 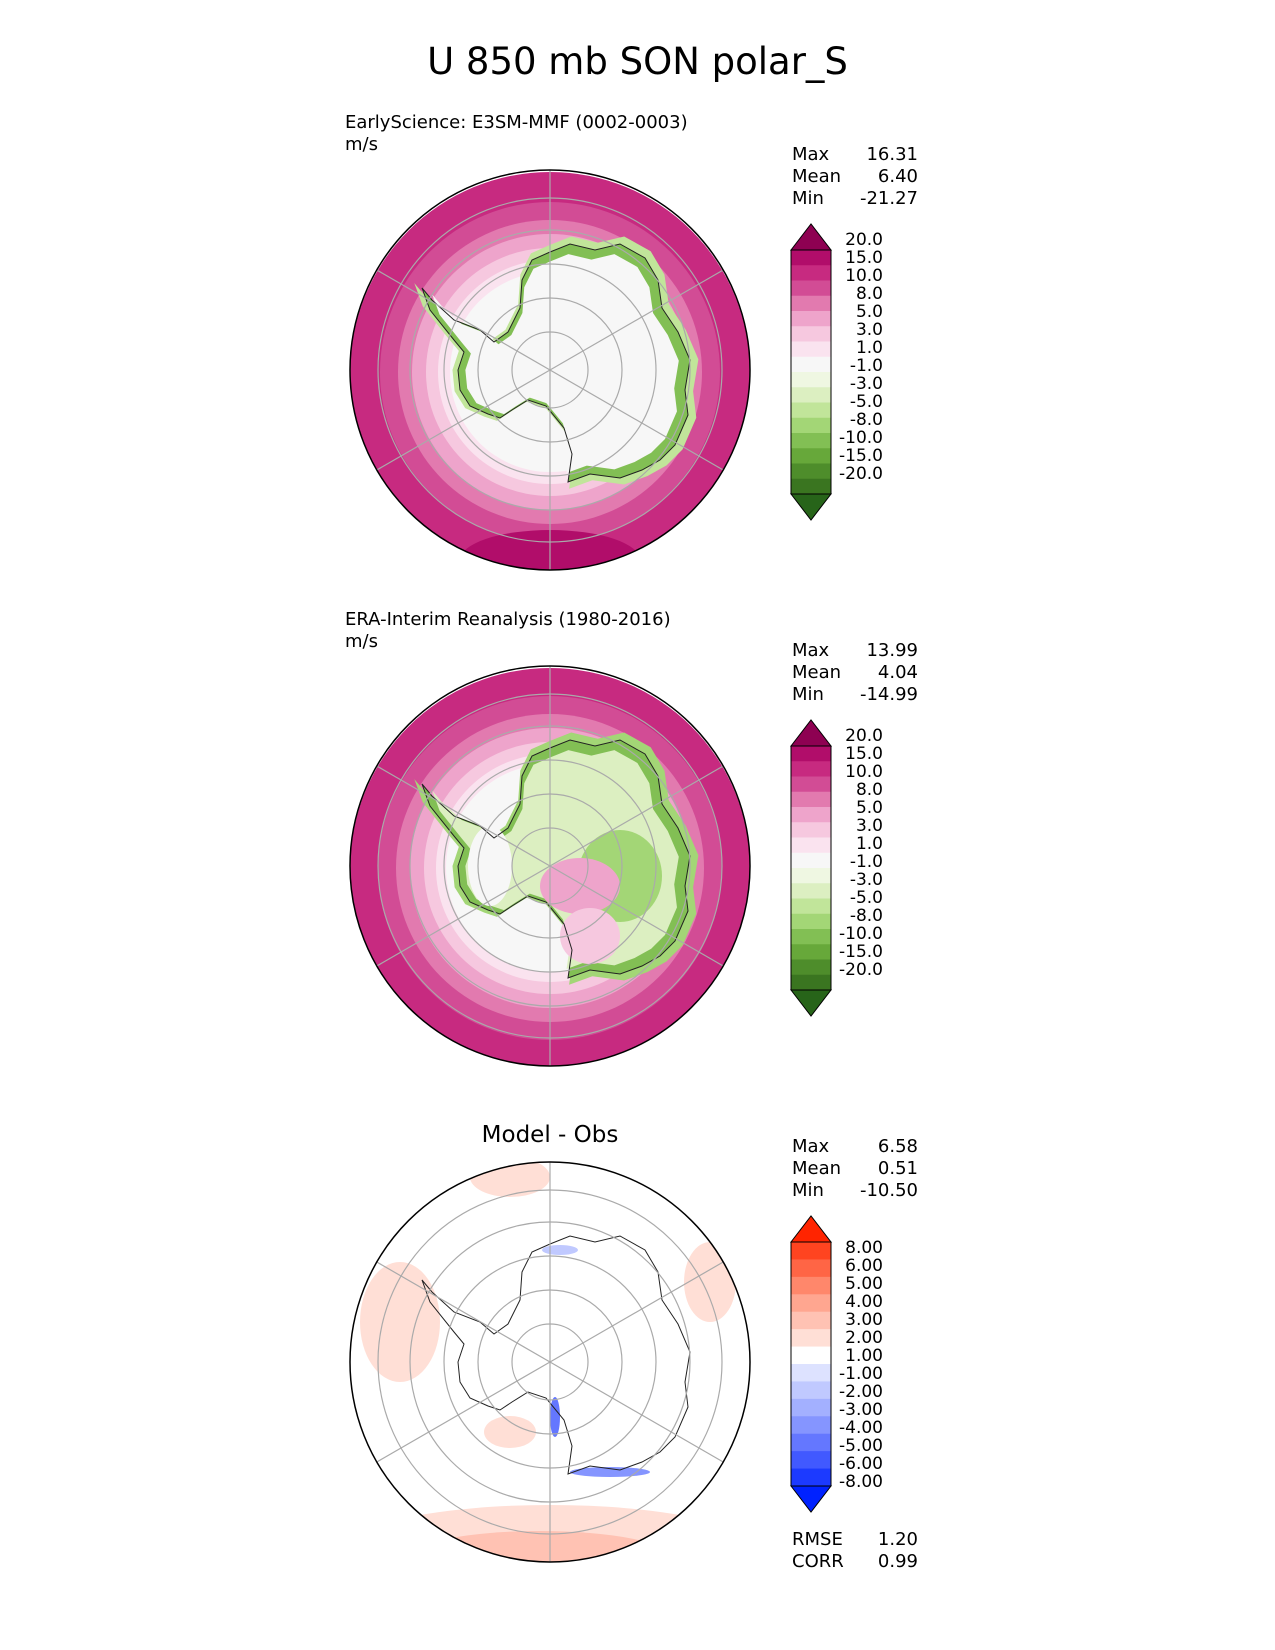 I want to click on panel-1-colorbar, so click(x=811, y=372).